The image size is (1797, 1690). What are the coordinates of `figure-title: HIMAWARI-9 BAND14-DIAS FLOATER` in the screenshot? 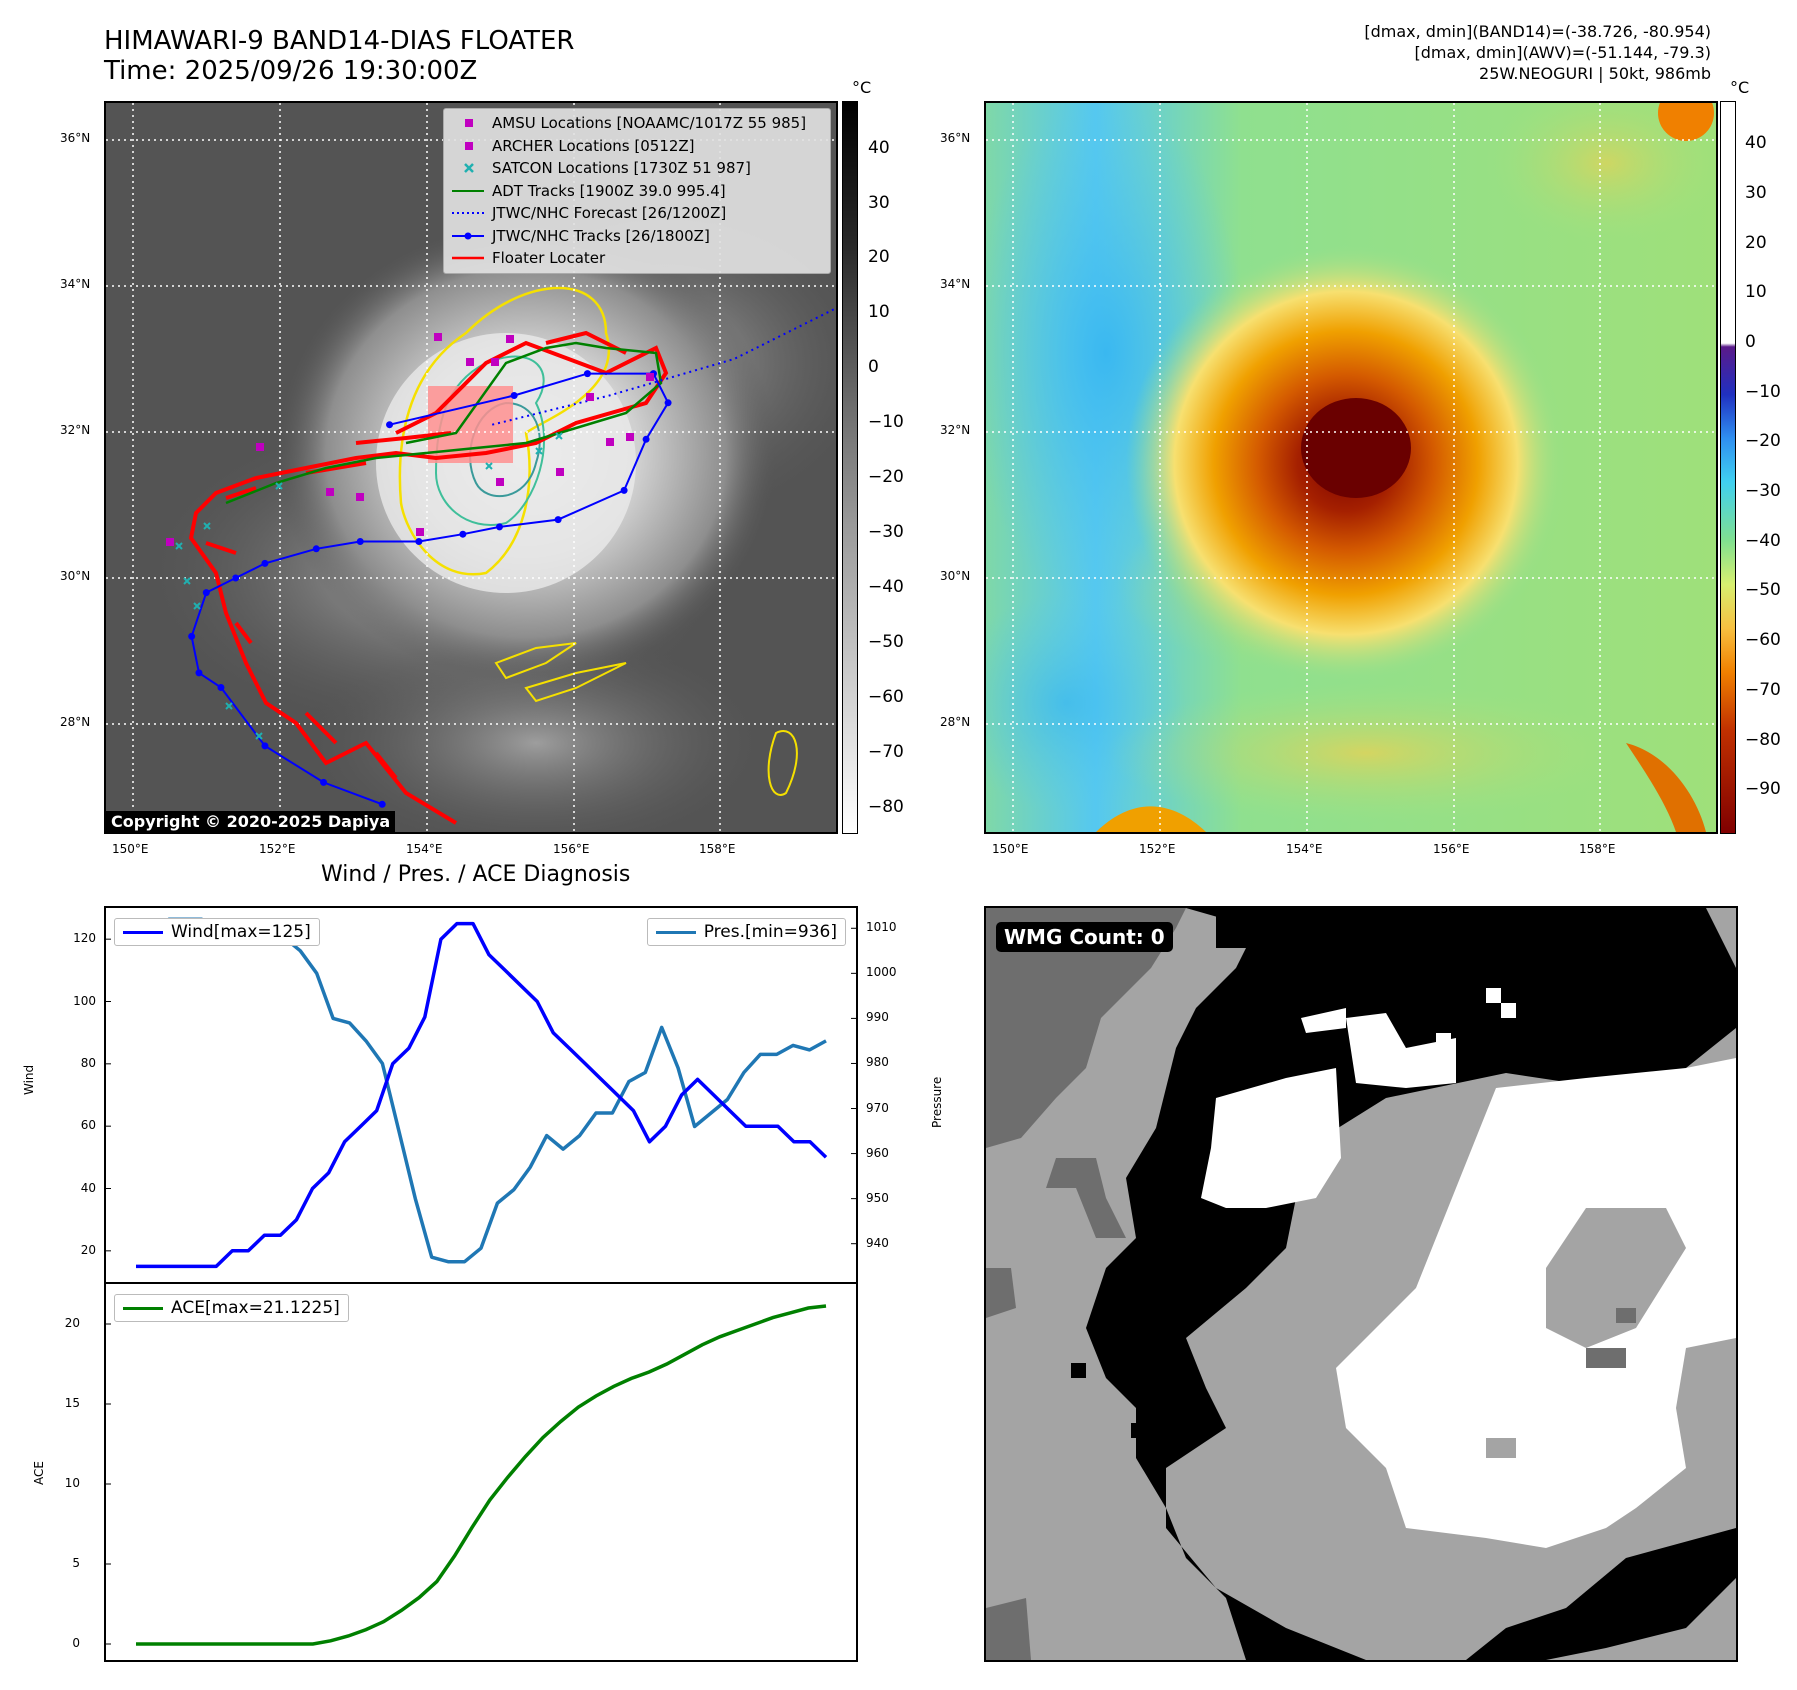 It's located at (339, 41).